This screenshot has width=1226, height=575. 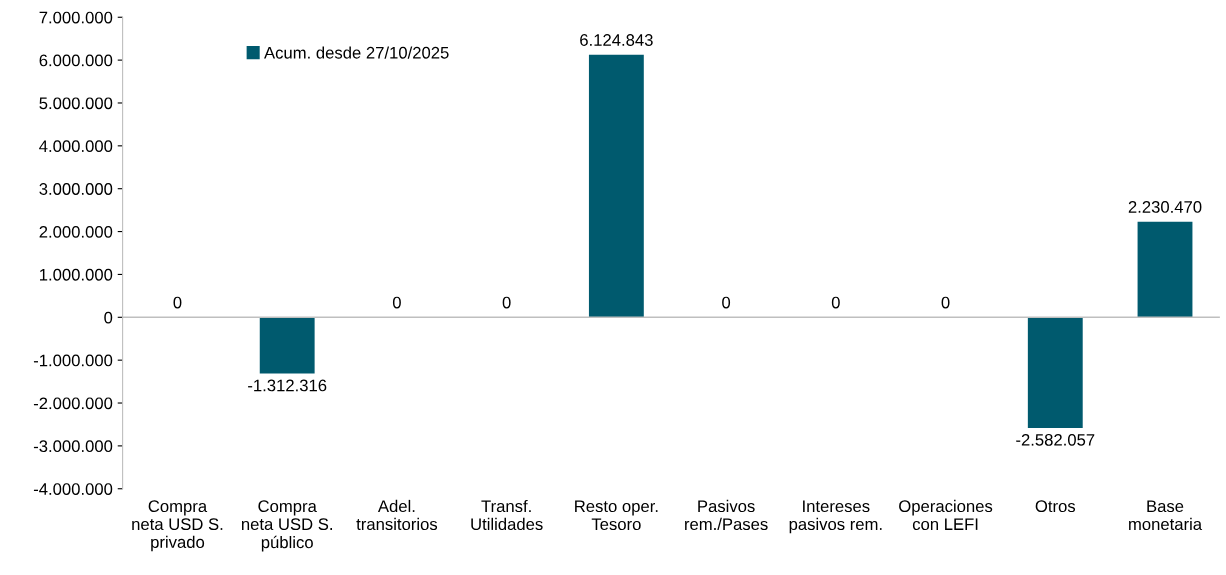 I want to click on x-tick-label: Intereses pasivos rem., so click(x=835, y=517).